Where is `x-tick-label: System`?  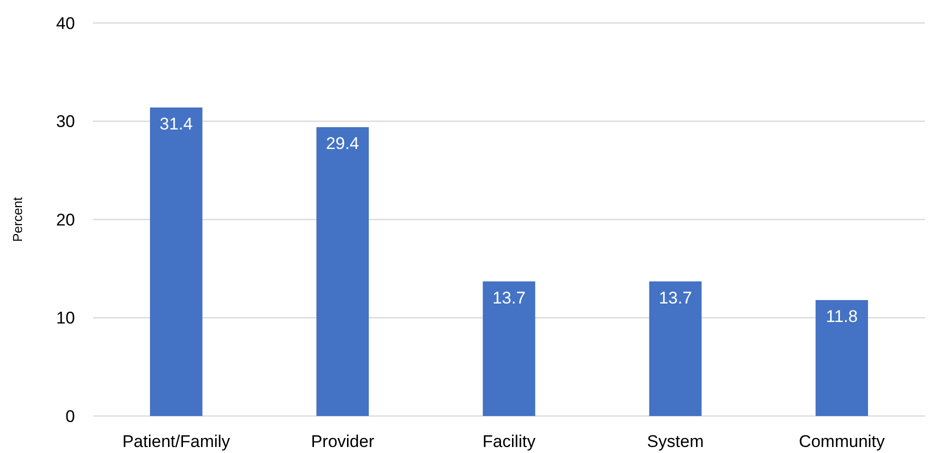
x-tick-label: System is located at coordinates (675, 441).